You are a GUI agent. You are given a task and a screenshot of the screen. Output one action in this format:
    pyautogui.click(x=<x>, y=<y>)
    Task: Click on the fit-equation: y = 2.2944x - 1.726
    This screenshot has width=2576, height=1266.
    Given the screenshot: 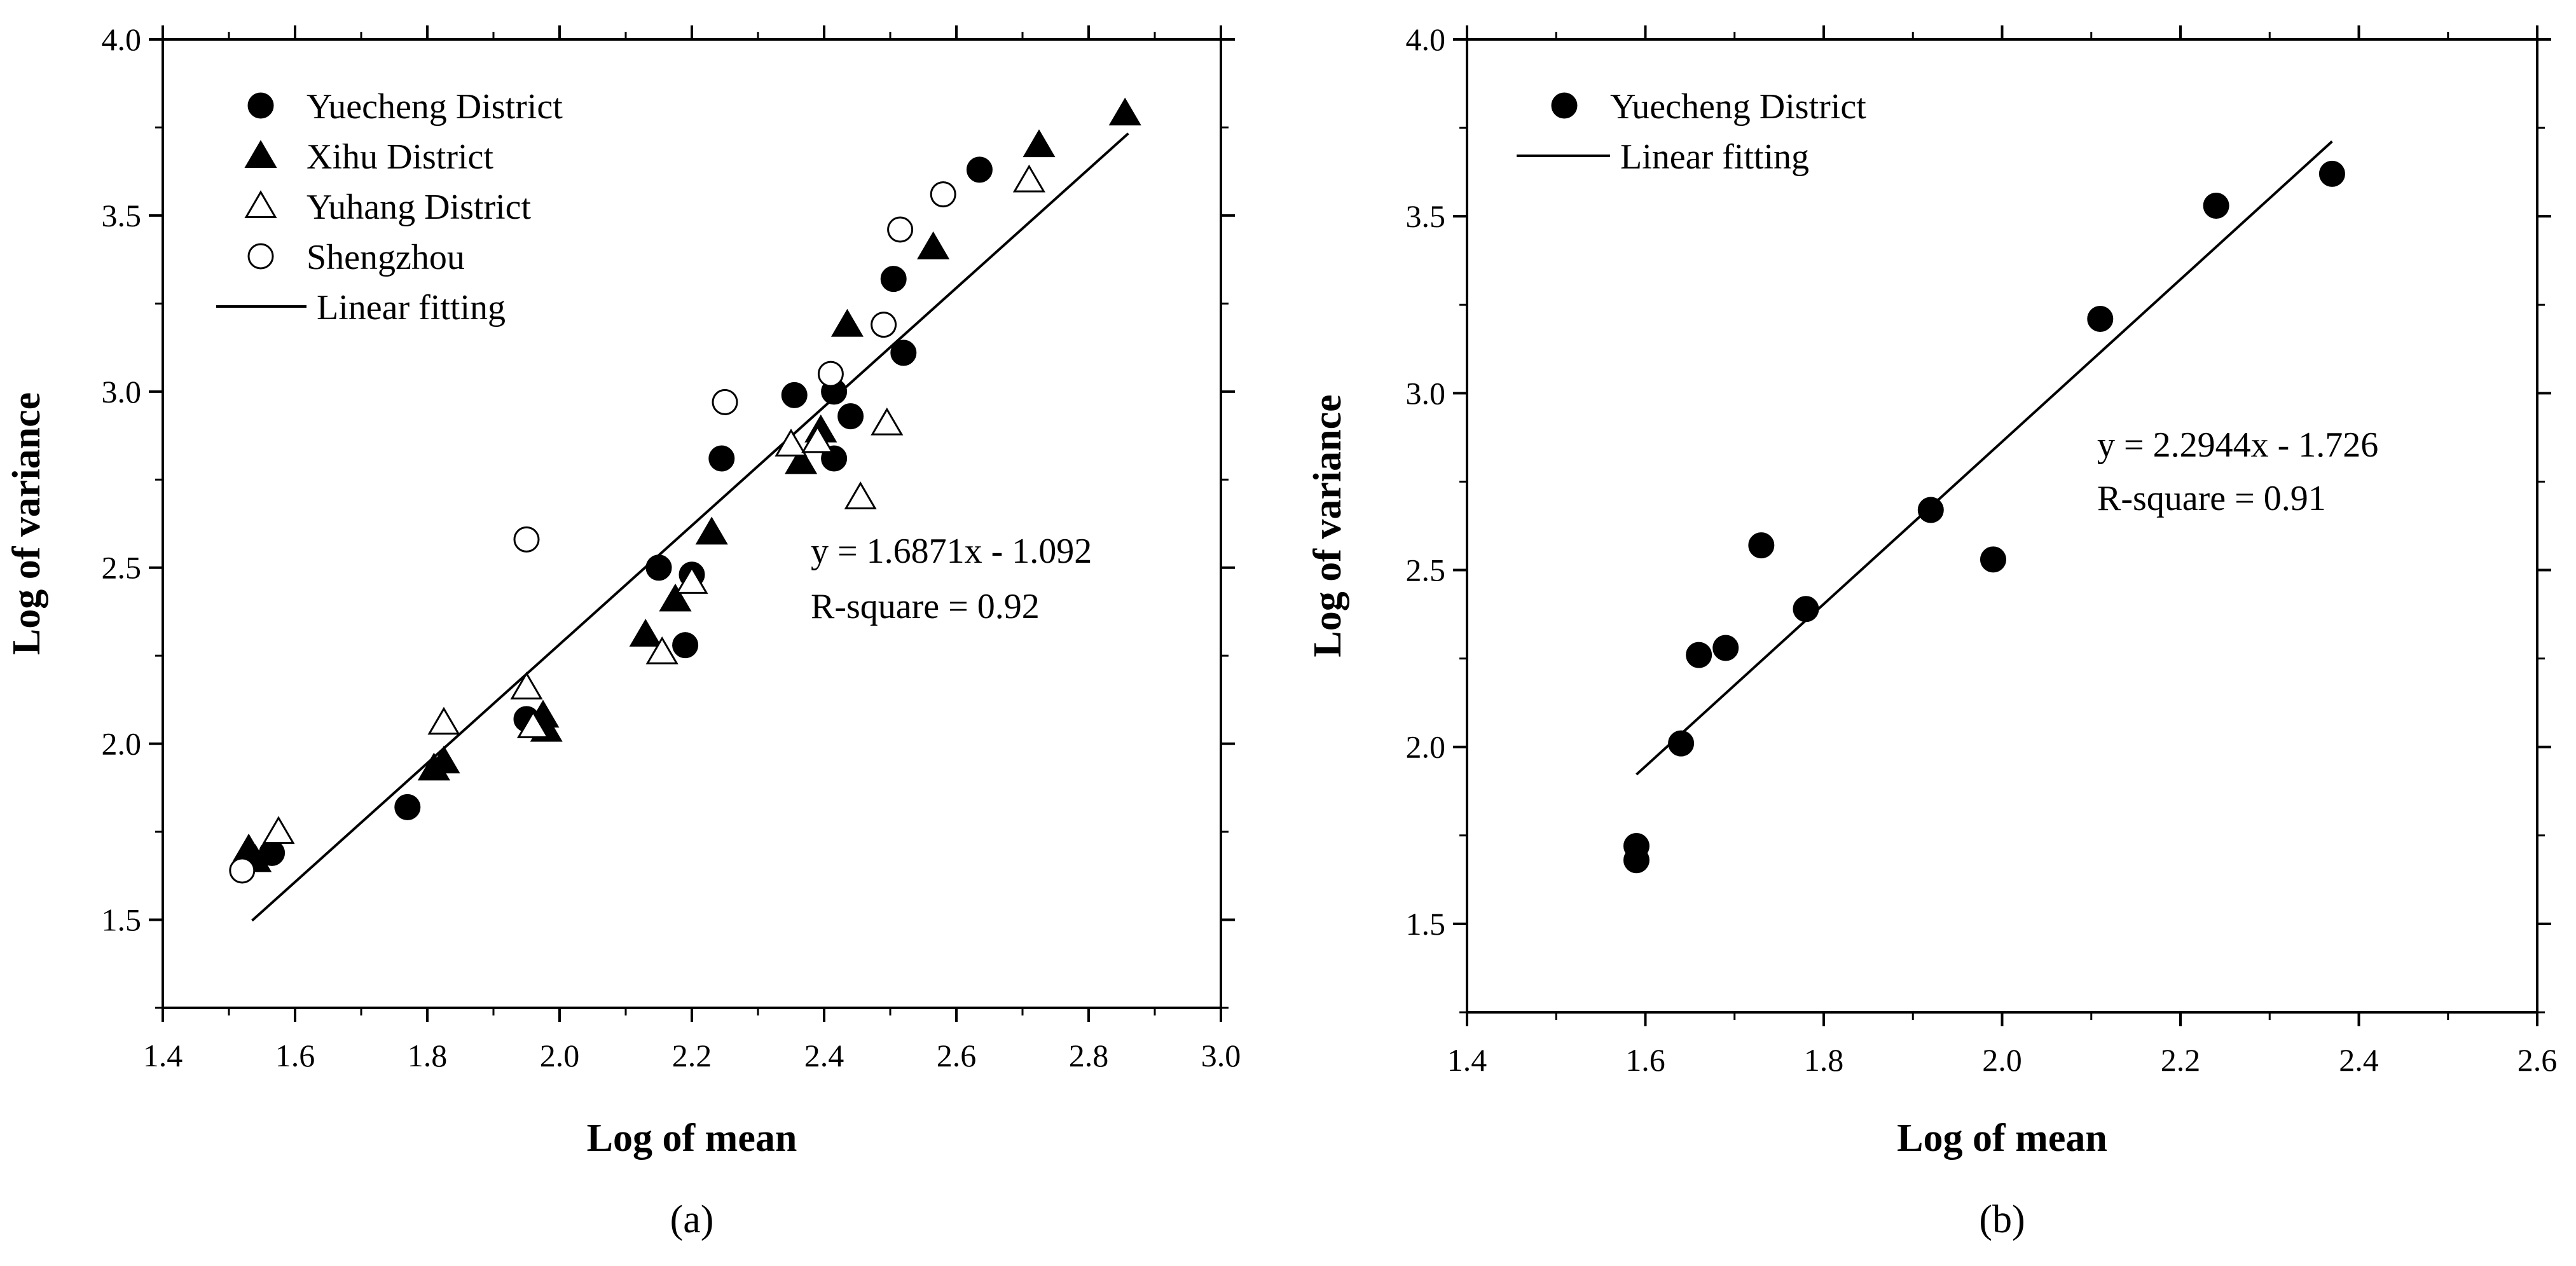 What is the action you would take?
    pyautogui.click(x=2237, y=445)
    